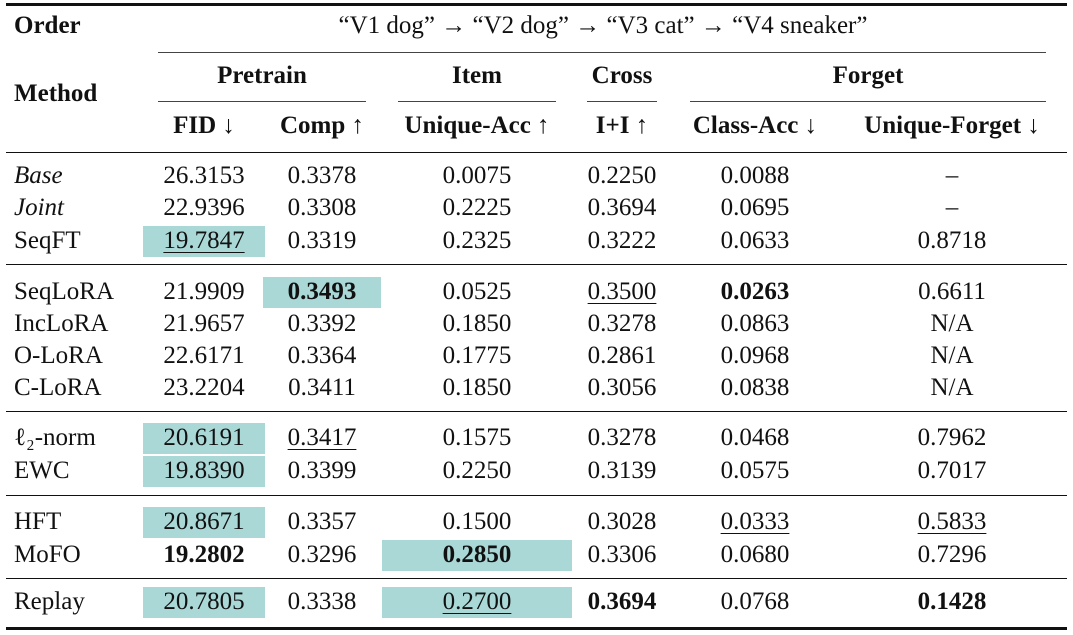 This screenshot has height=635, width=1073. I want to click on table-cell: 0.2250, so click(477, 470).